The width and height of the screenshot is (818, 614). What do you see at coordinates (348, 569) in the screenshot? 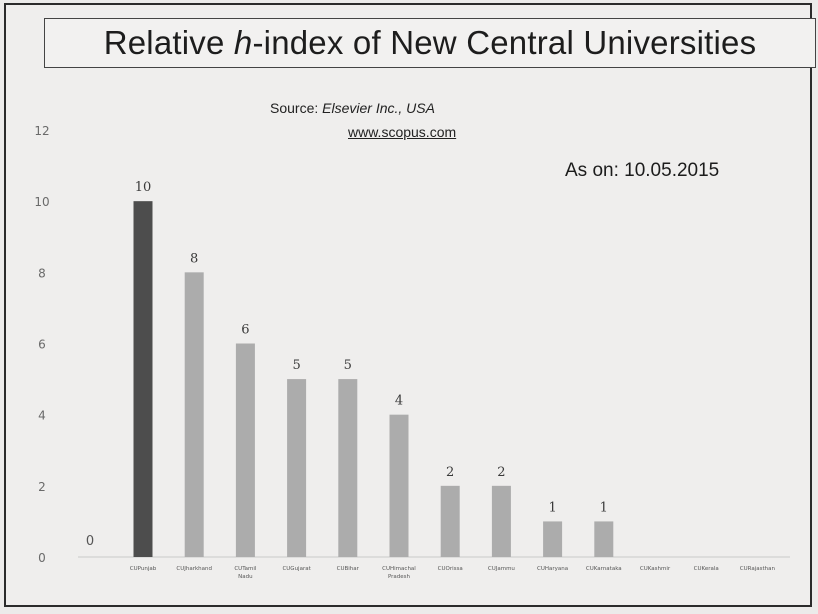
I see `category-label: CUBihar` at bounding box center [348, 569].